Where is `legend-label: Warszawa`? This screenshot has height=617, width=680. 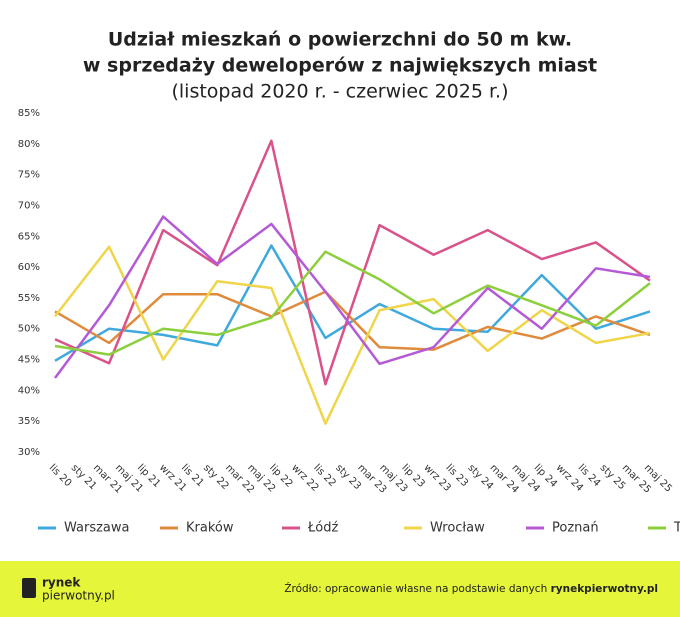 legend-label: Warszawa is located at coordinates (97, 528).